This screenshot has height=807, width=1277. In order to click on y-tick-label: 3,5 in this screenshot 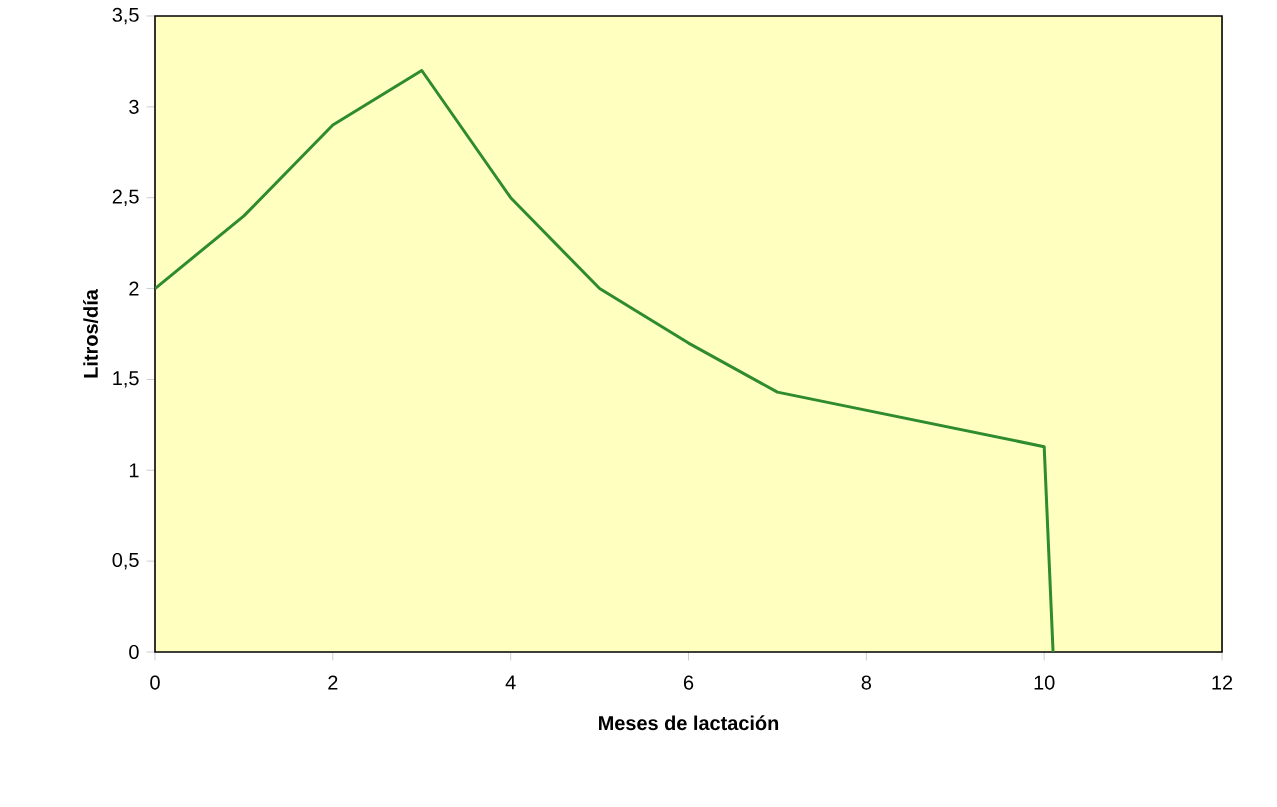, I will do `click(125, 16)`.